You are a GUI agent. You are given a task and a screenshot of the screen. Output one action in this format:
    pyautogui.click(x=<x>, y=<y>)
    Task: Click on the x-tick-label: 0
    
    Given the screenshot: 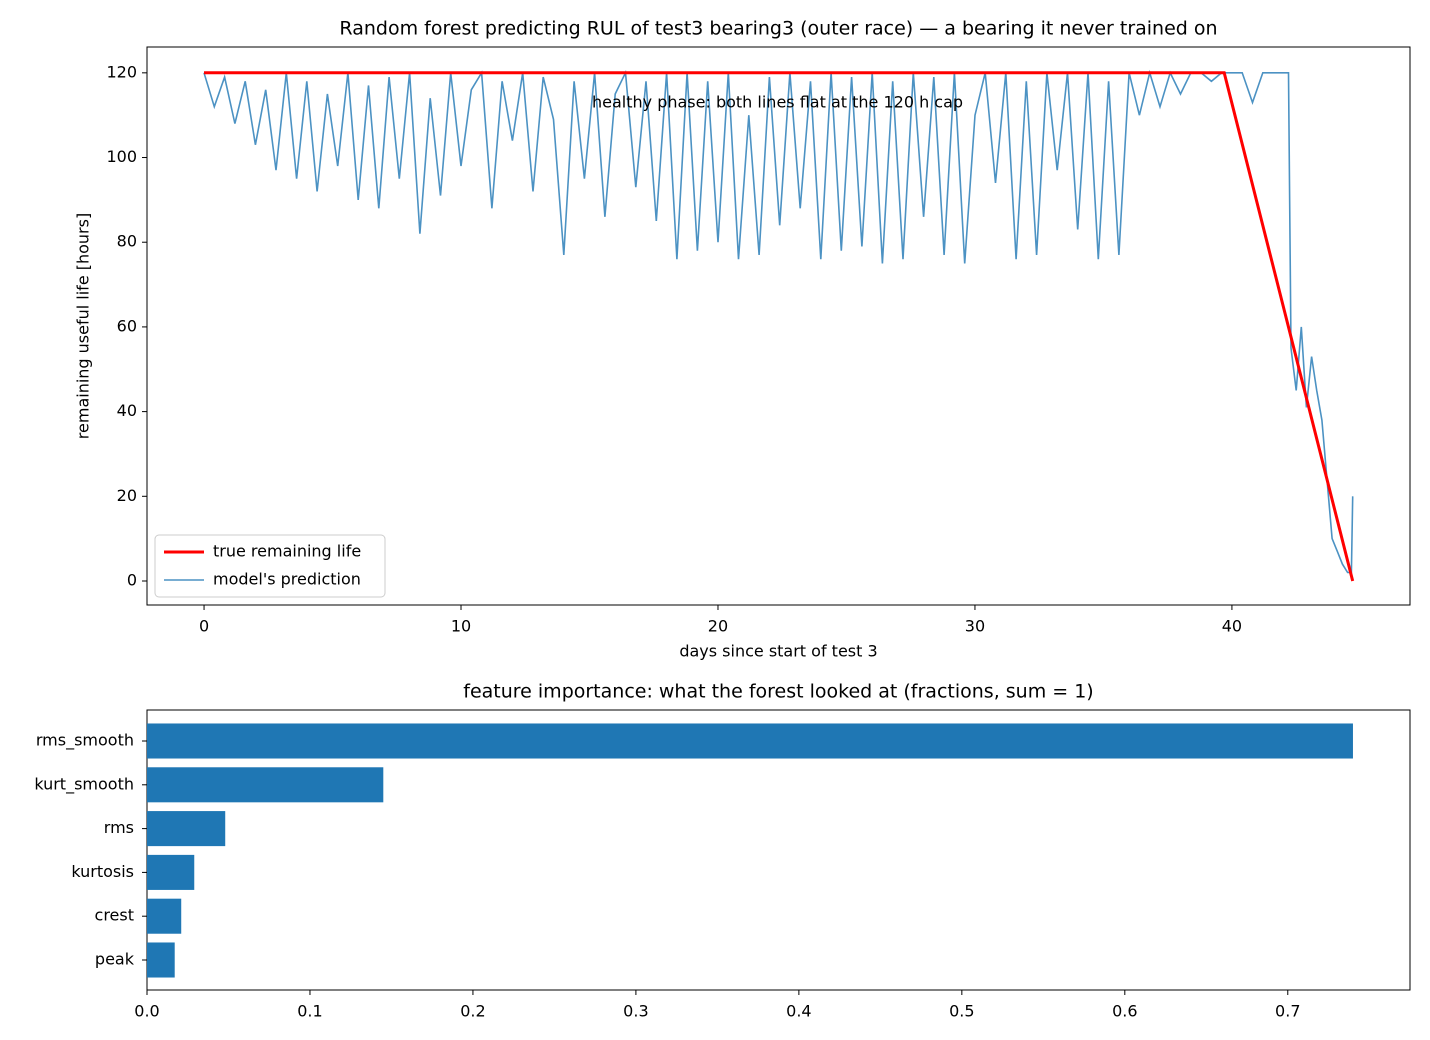 What is the action you would take?
    pyautogui.click(x=204, y=626)
    